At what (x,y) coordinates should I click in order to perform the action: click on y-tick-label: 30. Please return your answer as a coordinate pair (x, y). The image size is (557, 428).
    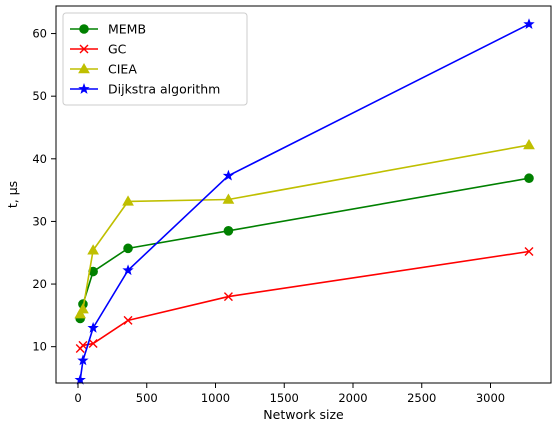
    Looking at the image, I should click on (39, 221).